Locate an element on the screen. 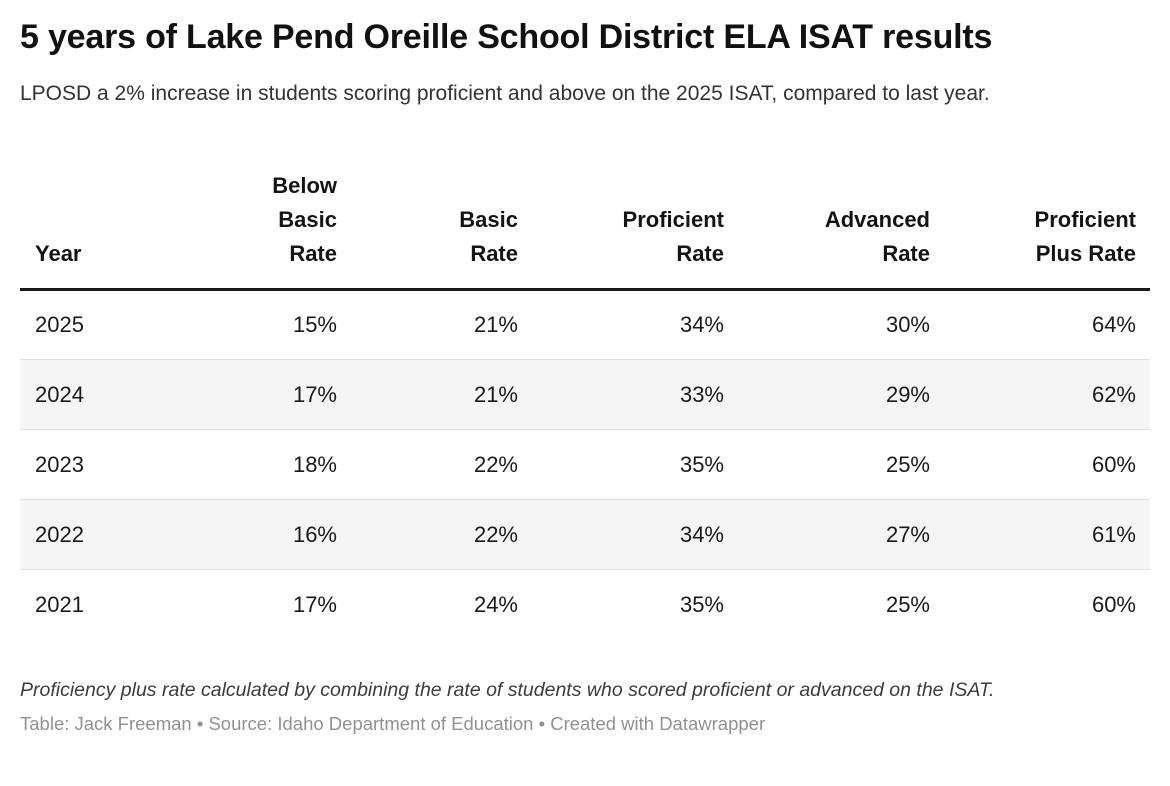  cell-year: 2024 is located at coordinates (90, 394).